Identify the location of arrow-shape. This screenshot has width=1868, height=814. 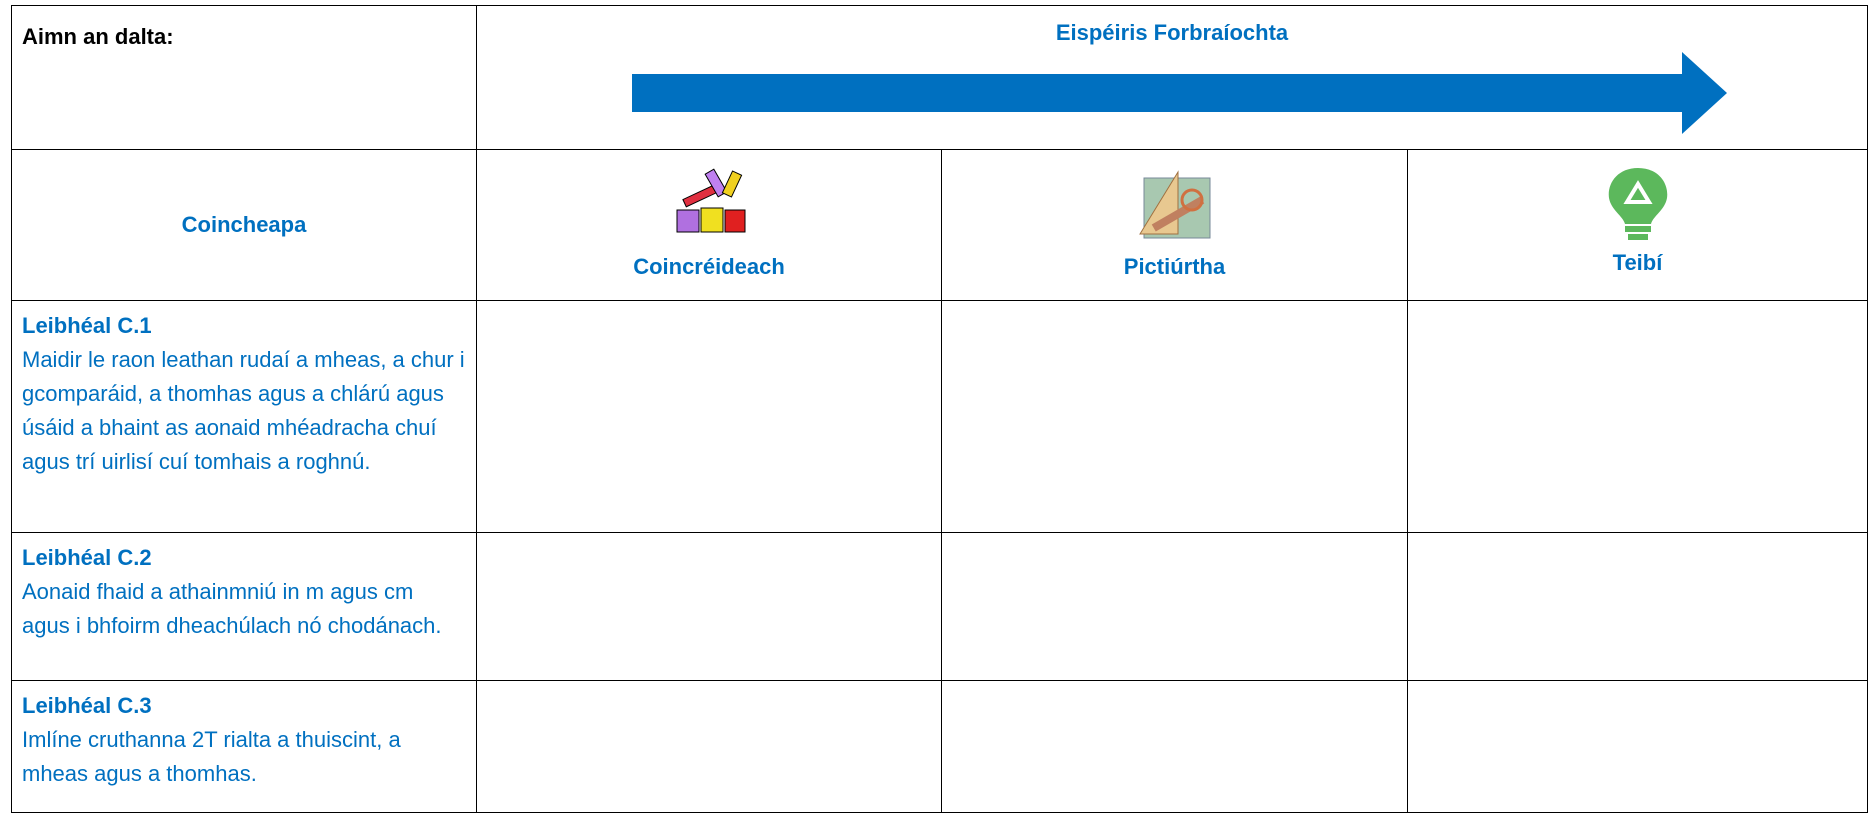
(1179, 93).